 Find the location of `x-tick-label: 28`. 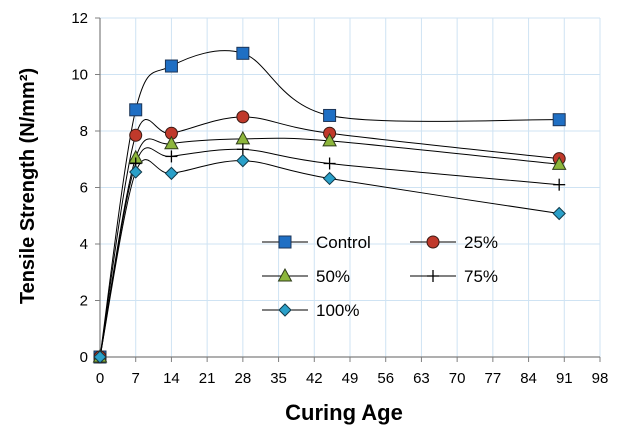

x-tick-label: 28 is located at coordinates (243, 378).